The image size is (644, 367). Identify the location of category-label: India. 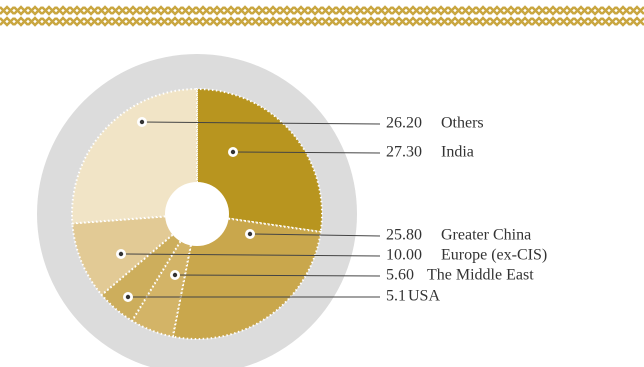
(457, 152).